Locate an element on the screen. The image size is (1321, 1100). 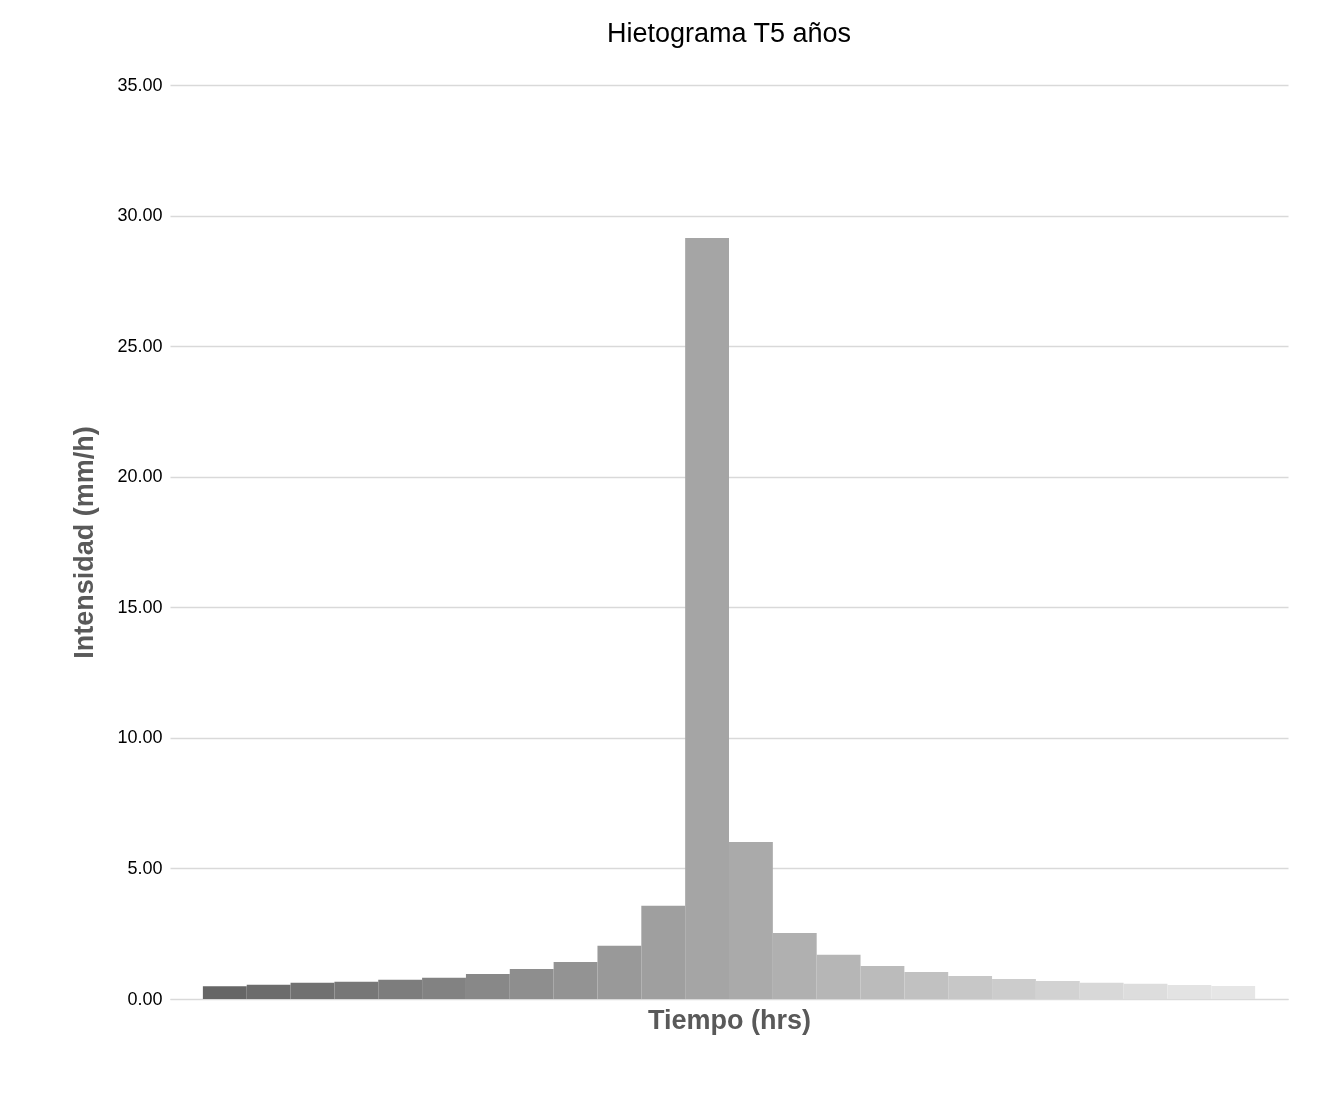
y-tick-label: 0.00 is located at coordinates (145, 998).